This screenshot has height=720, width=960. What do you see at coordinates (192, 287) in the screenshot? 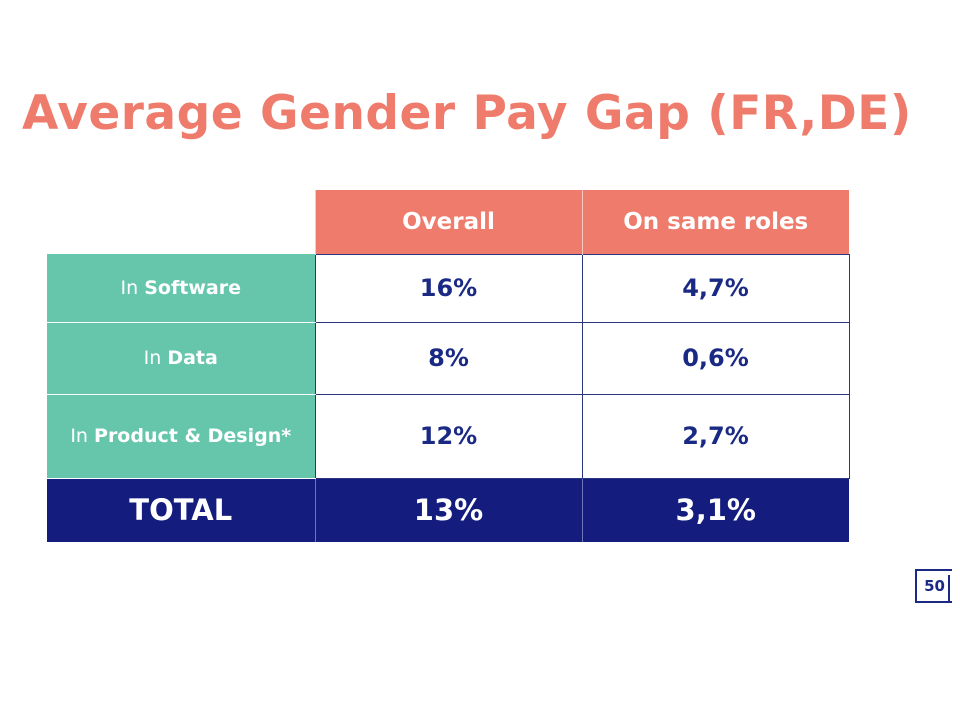
I see `row-label-name: Software` at bounding box center [192, 287].